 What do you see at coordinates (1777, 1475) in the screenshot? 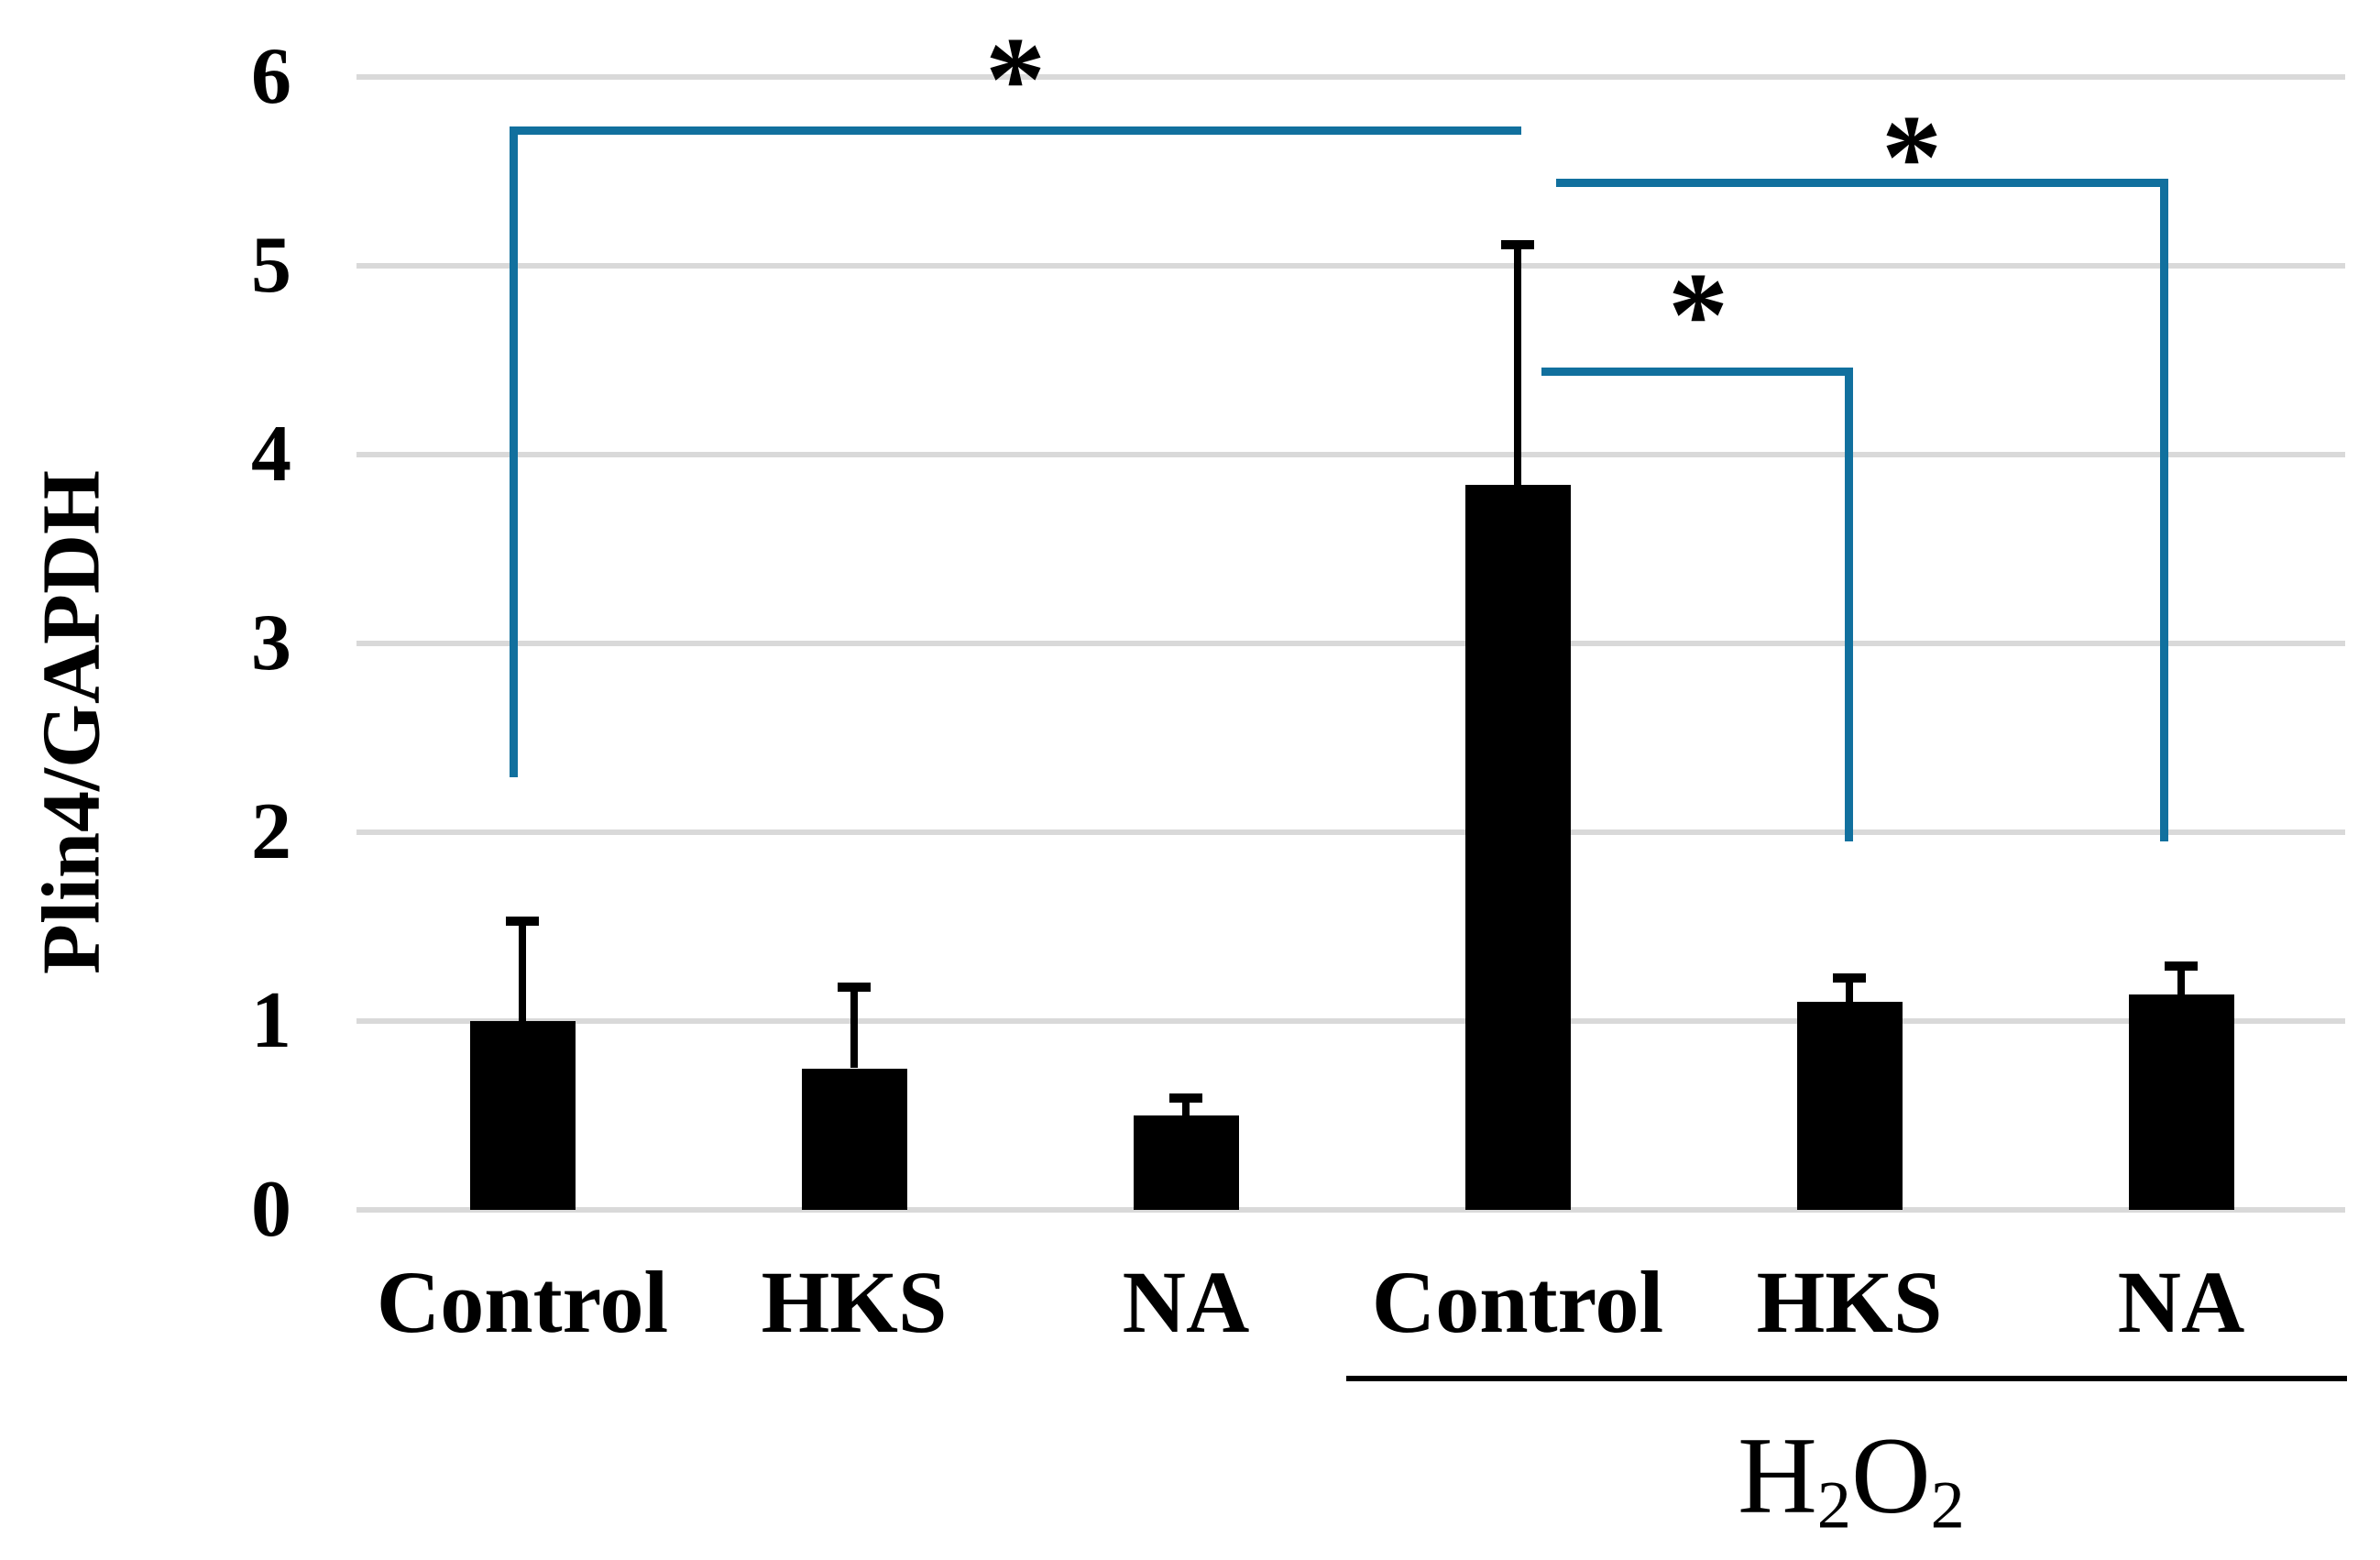
I see `group-label-text: H` at bounding box center [1777, 1475].